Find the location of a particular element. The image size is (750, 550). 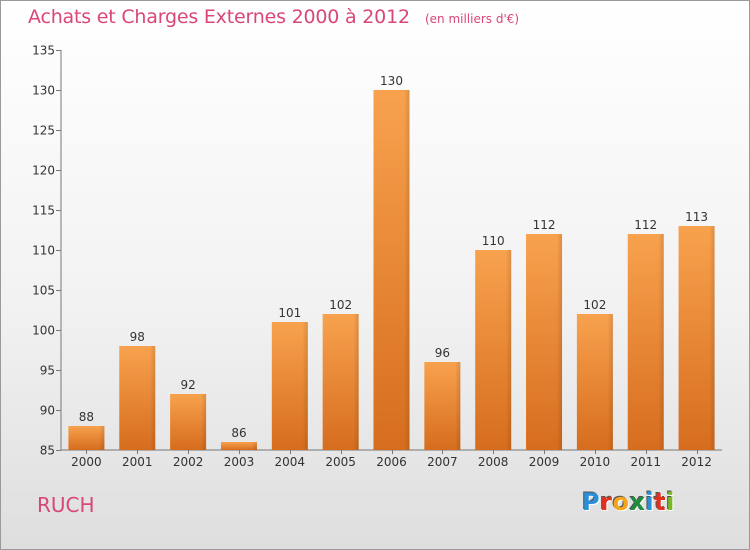

x-tick-label: 2002 is located at coordinates (188, 462).